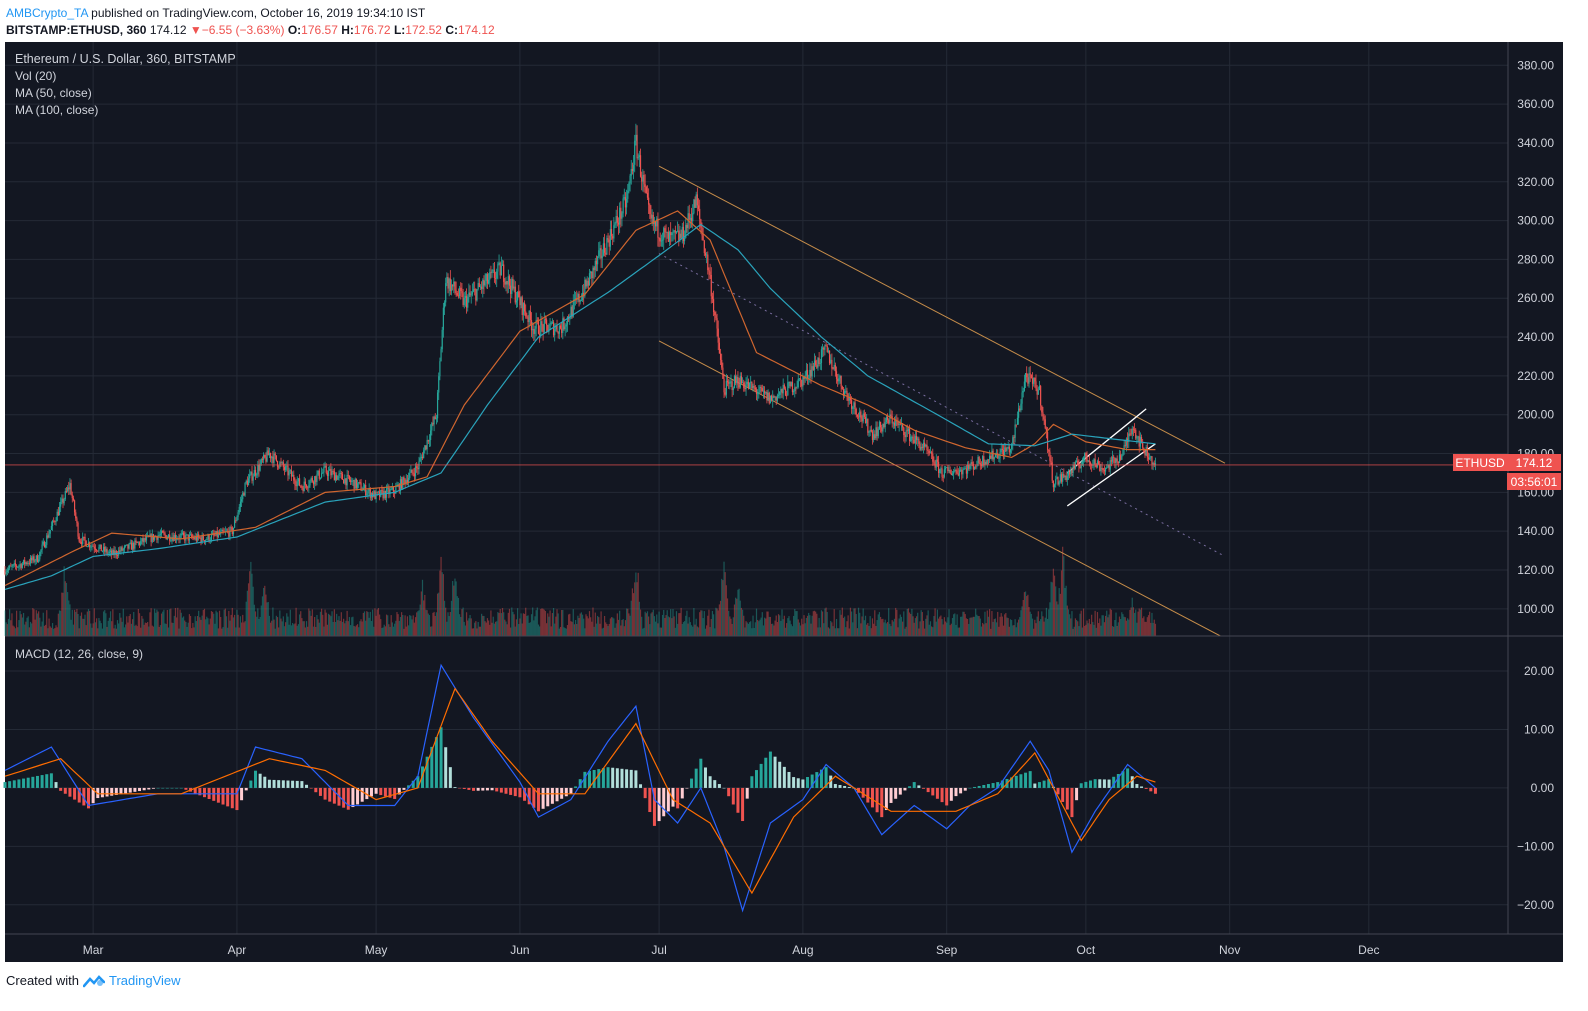  Describe the element at coordinates (1535, 531) in the screenshot. I see `y-tick-label: 140.00` at that location.